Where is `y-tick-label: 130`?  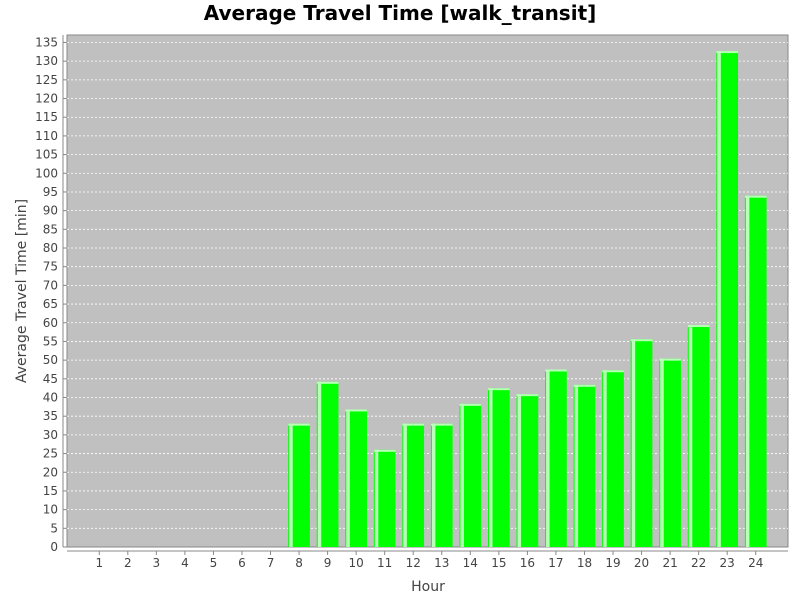
y-tick-label: 130 is located at coordinates (46, 61).